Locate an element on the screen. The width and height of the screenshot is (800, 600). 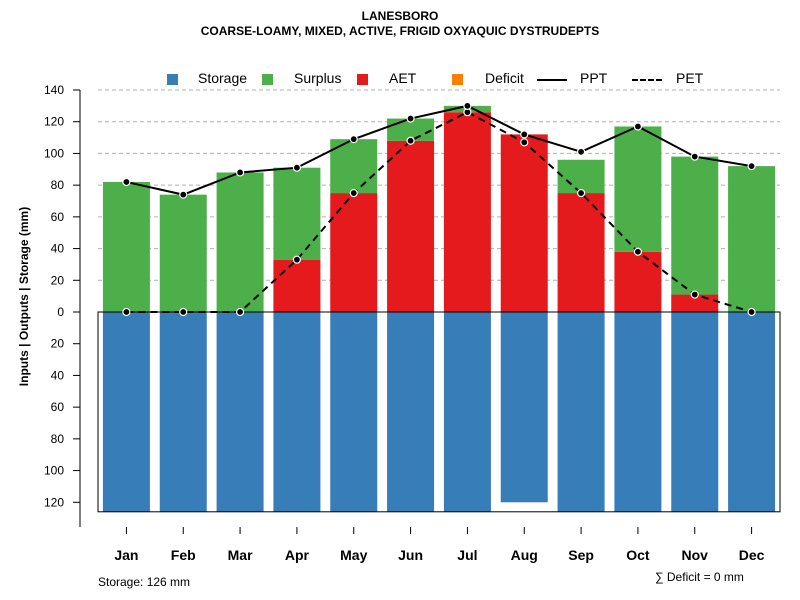
legend-aet-label: AET is located at coordinates (403, 78).